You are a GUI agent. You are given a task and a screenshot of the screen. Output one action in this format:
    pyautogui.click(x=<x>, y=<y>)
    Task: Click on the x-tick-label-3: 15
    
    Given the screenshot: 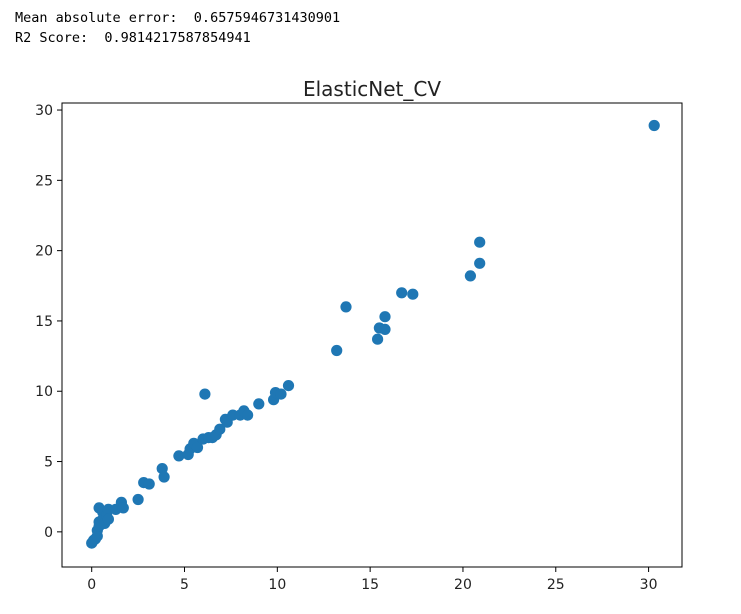 What is the action you would take?
    pyautogui.click(x=370, y=585)
    